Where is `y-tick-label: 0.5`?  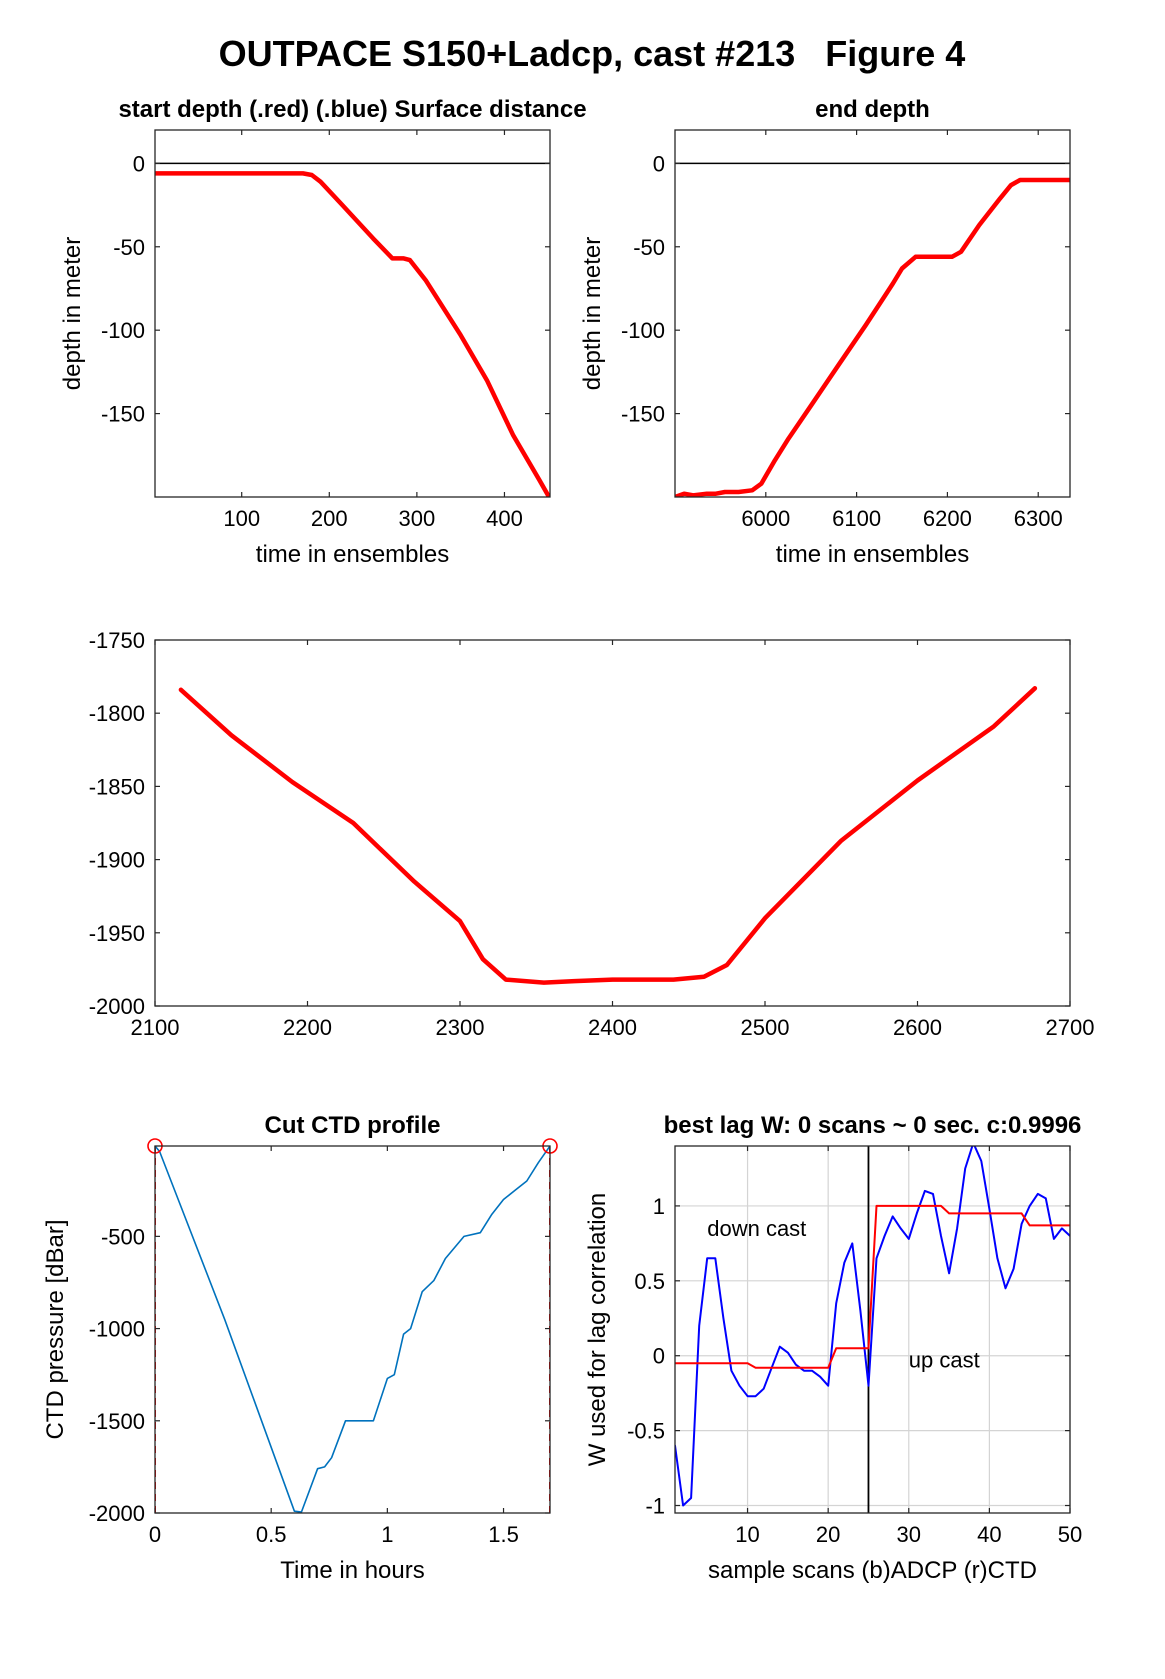 y-tick-label: 0.5 is located at coordinates (649, 1281).